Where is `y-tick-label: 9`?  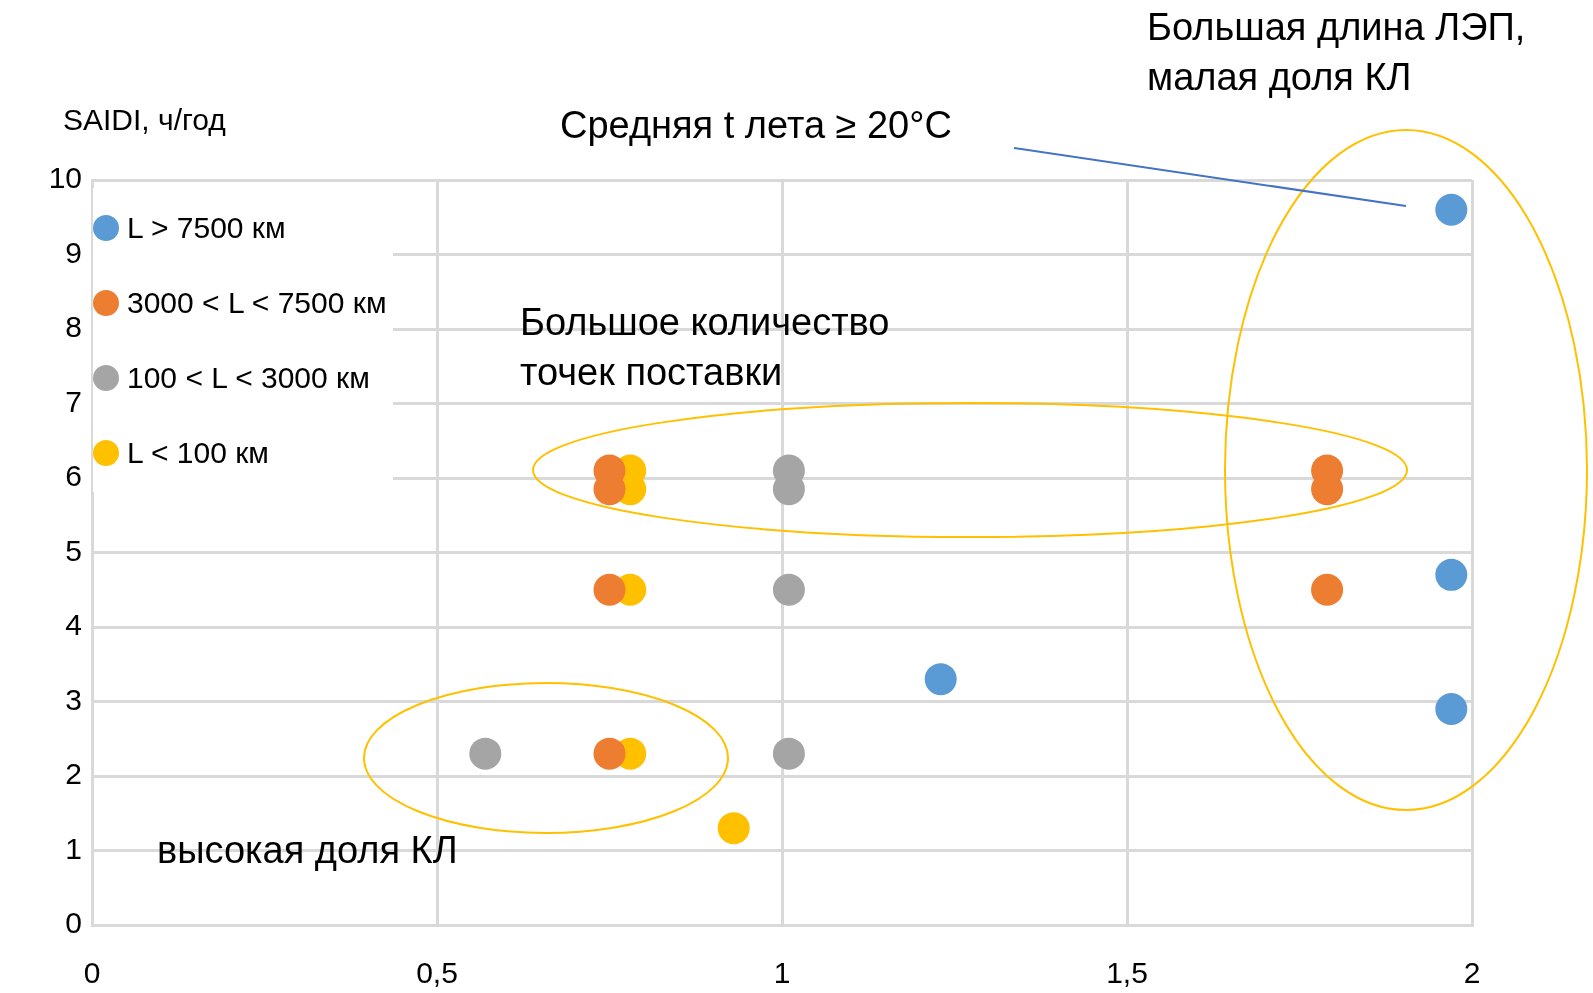
y-tick-label: 9 is located at coordinates (73, 252).